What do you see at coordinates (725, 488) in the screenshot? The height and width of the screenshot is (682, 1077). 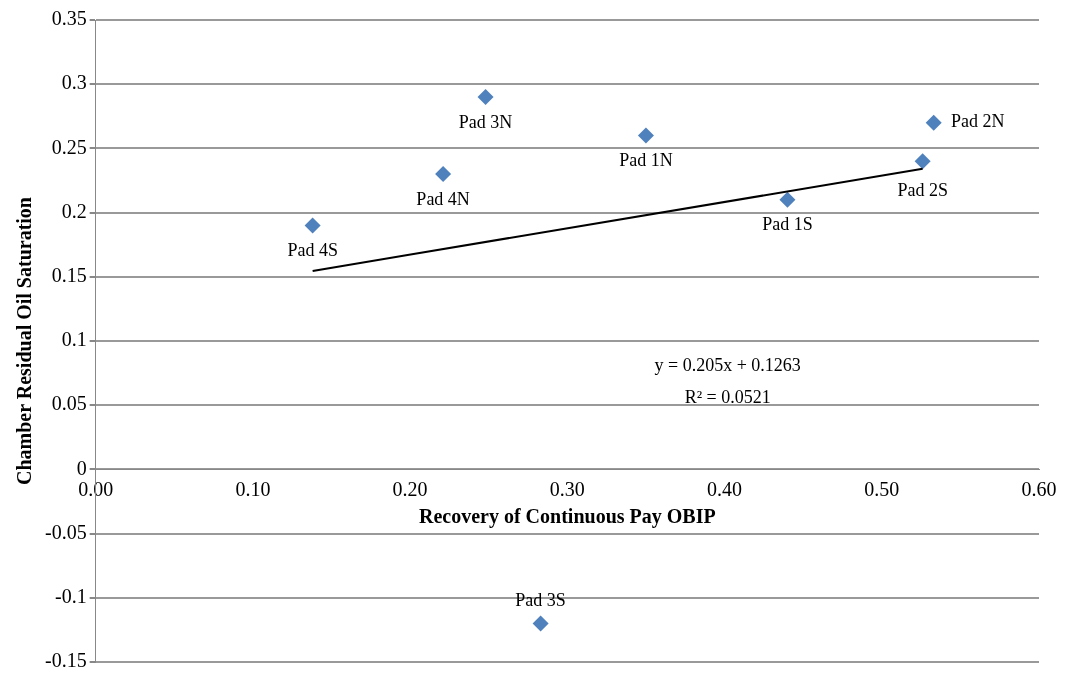 I see `x-tick-label: 0.40` at bounding box center [725, 488].